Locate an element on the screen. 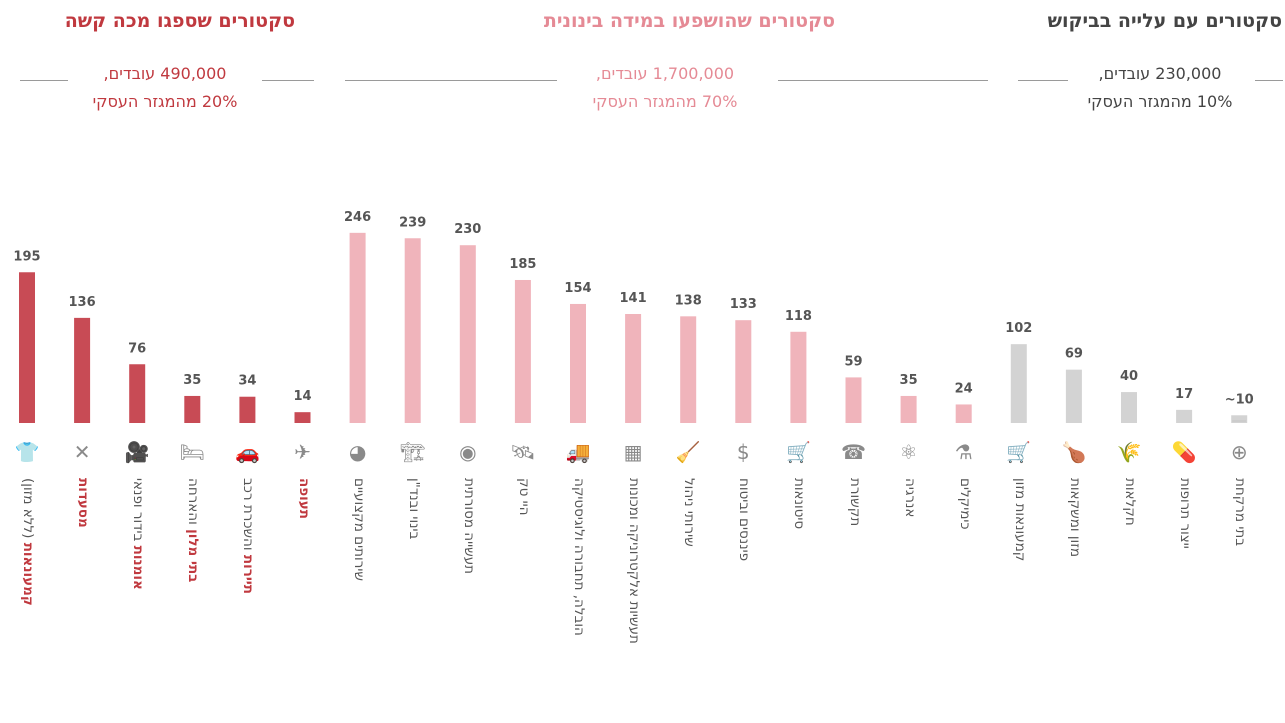 The width and height of the screenshot is (1285, 723). category-label-12: שירותי ניהול is located at coordinates (689, 512).